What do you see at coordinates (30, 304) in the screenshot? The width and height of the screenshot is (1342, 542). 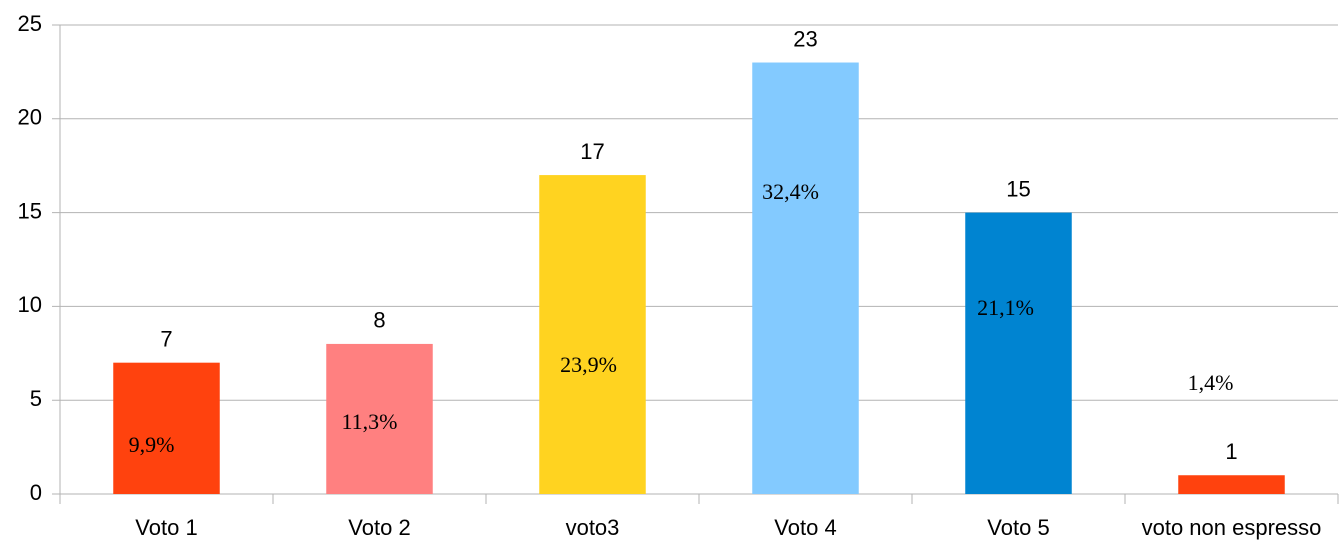 I see `y-tick-label: 10` at bounding box center [30, 304].